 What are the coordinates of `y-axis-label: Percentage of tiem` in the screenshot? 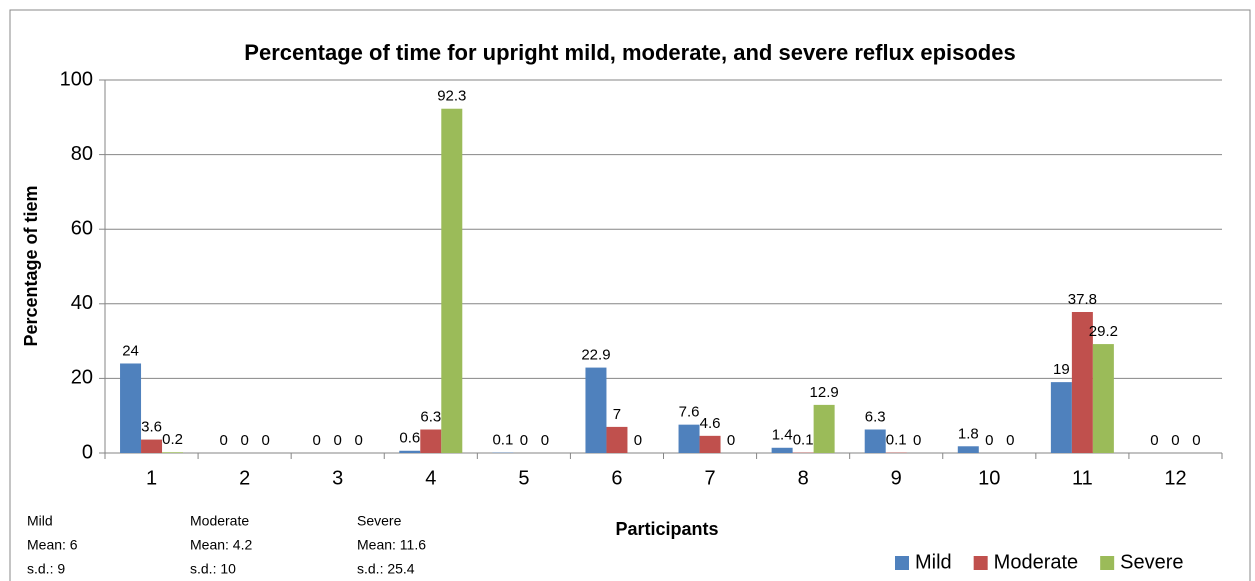 It's located at (31, 265).